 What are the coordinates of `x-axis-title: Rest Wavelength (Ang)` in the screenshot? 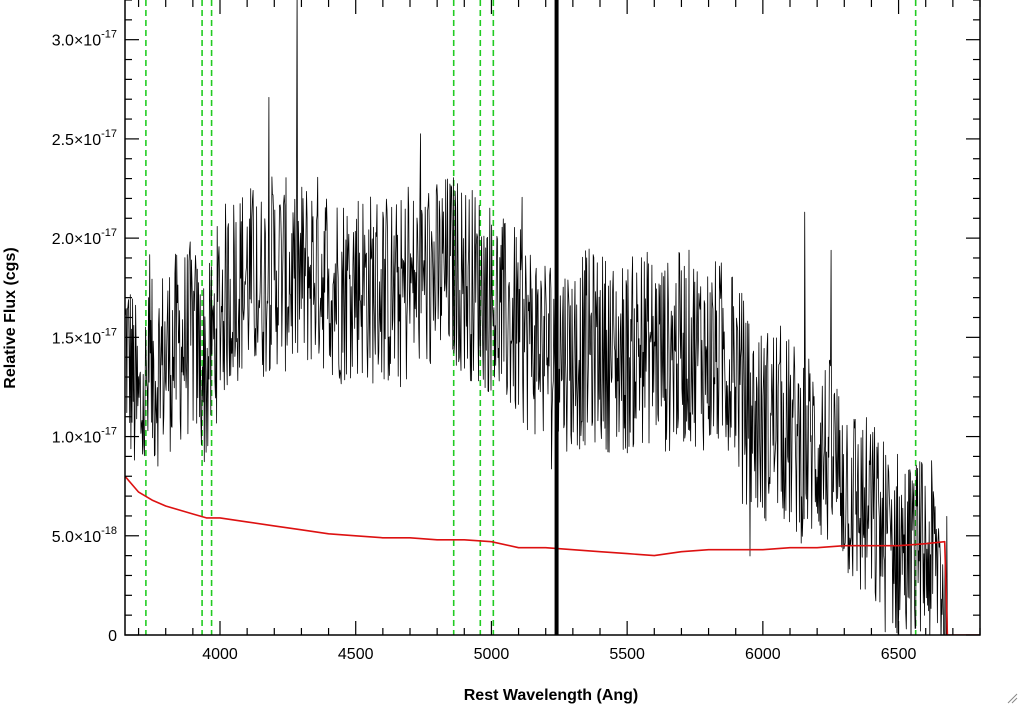 It's located at (551, 695).